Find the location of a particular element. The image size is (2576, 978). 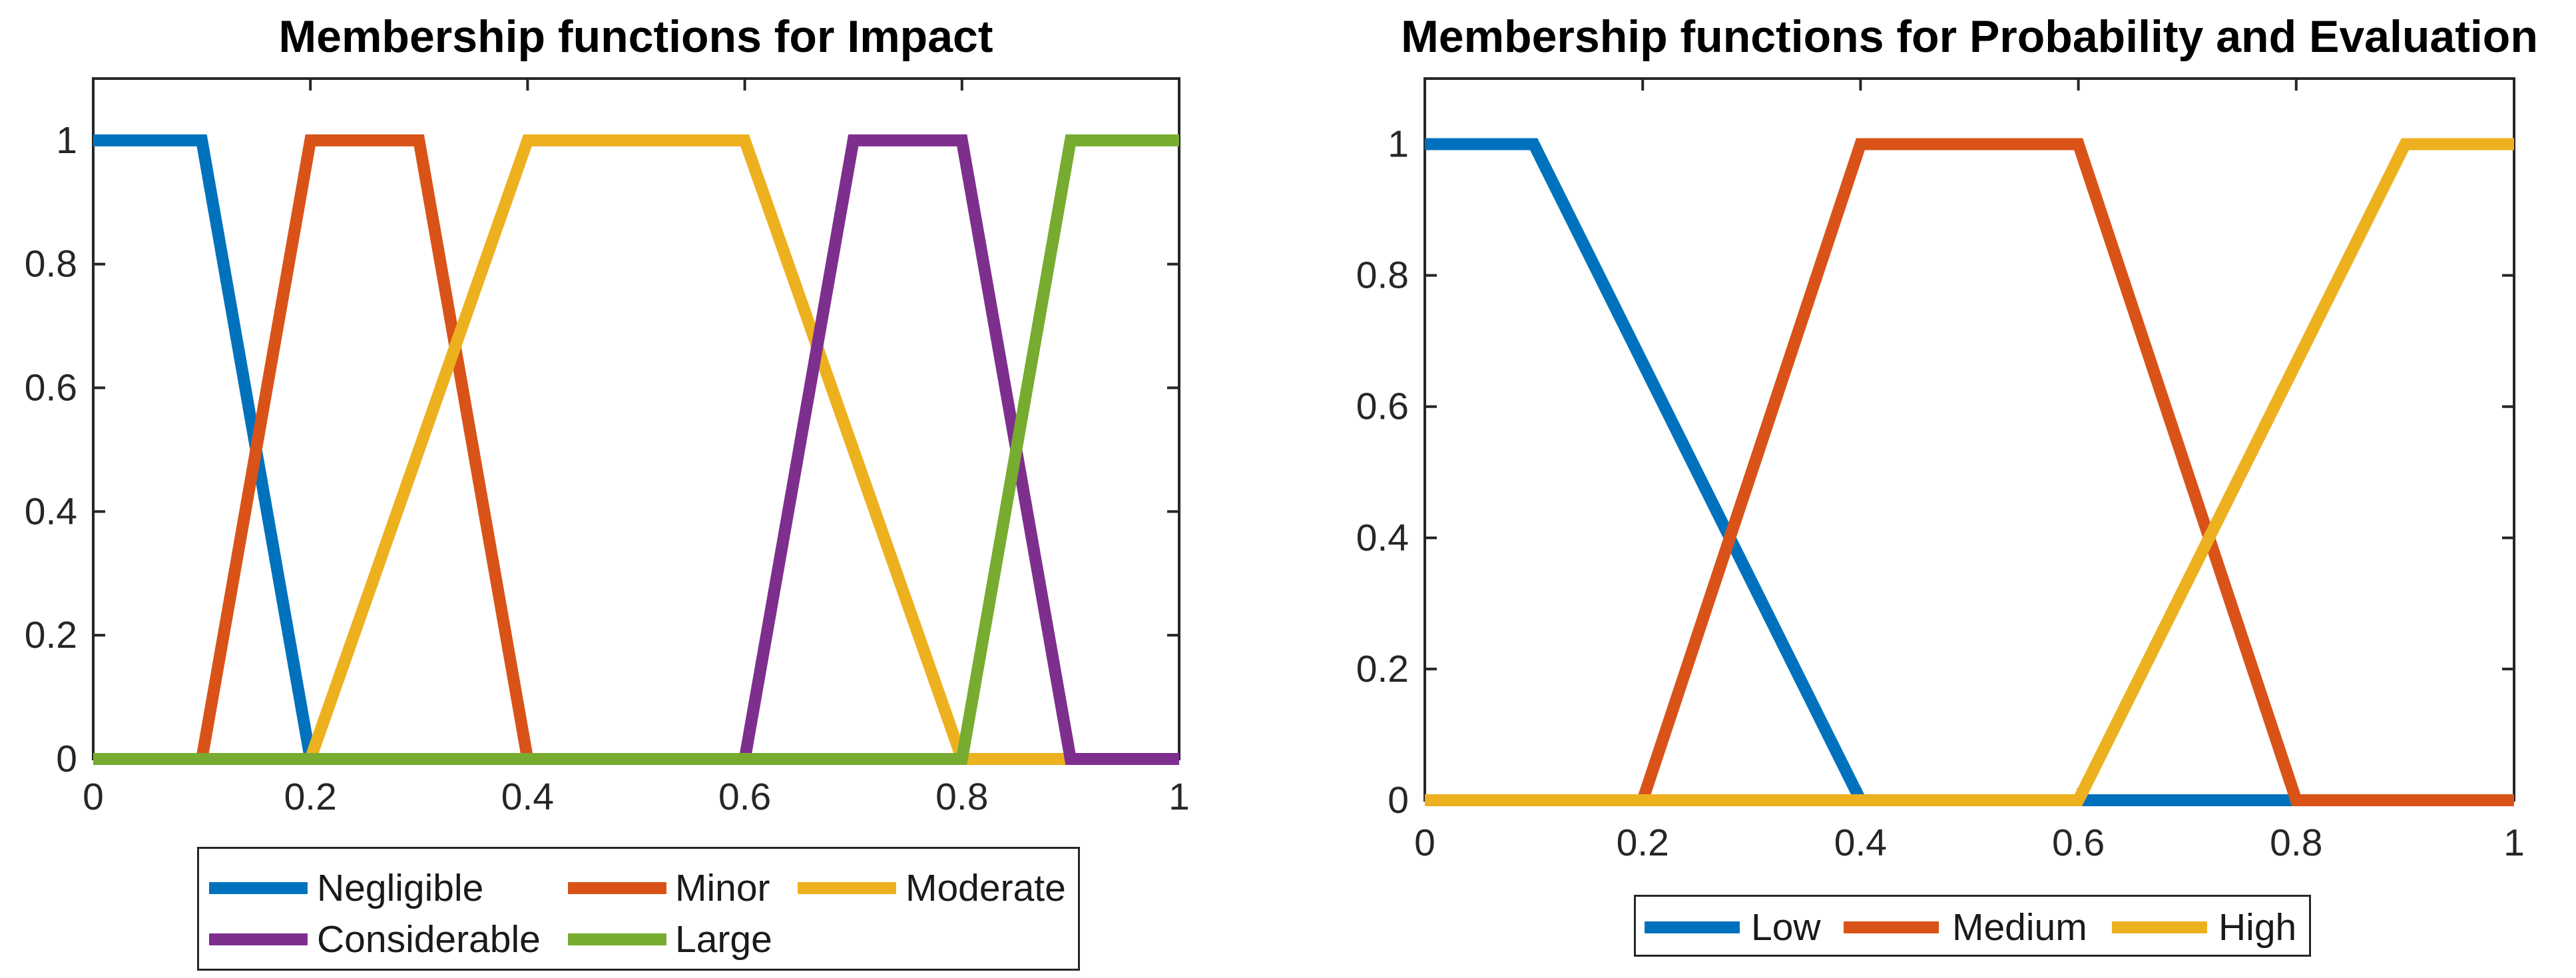

legend-swatch-minor is located at coordinates (617, 888).